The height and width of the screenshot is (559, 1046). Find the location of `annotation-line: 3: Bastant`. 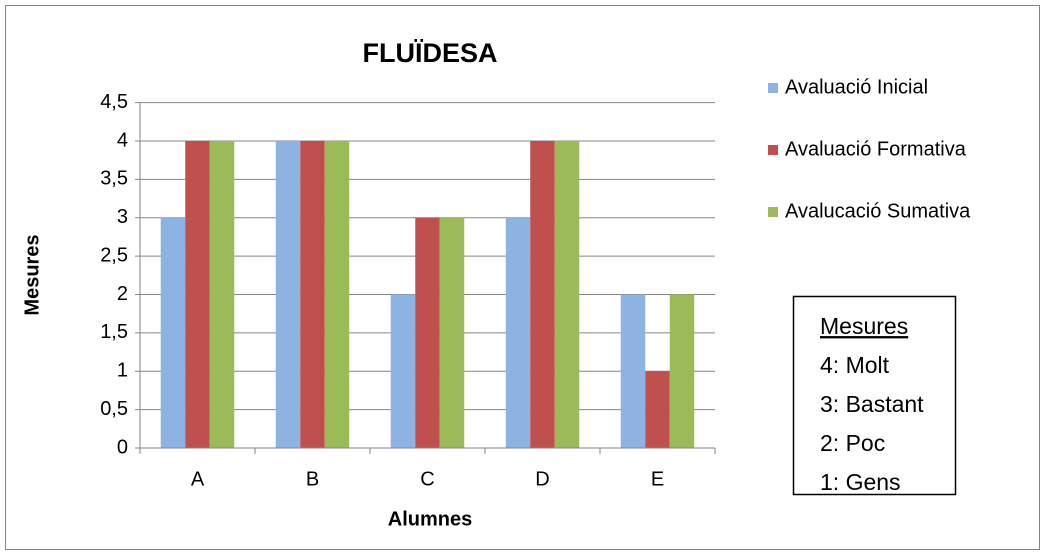

annotation-line: 3: Bastant is located at coordinates (872, 404).